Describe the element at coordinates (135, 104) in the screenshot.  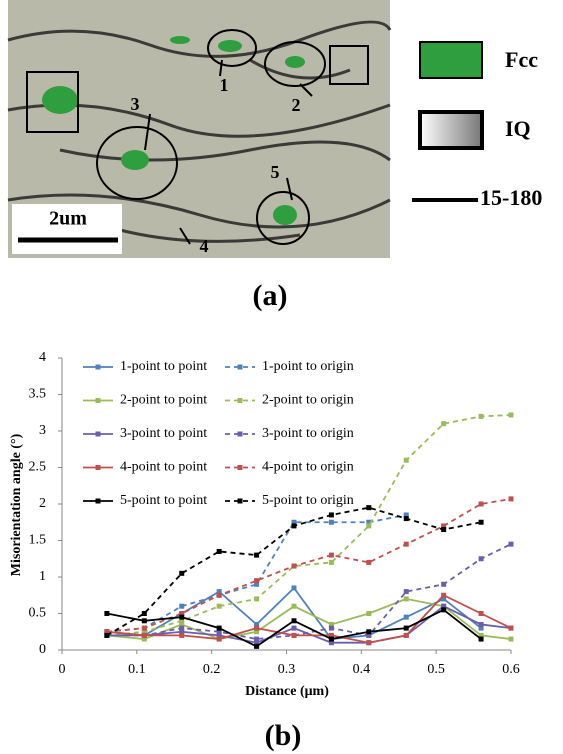
I see `region-label: 3` at that location.